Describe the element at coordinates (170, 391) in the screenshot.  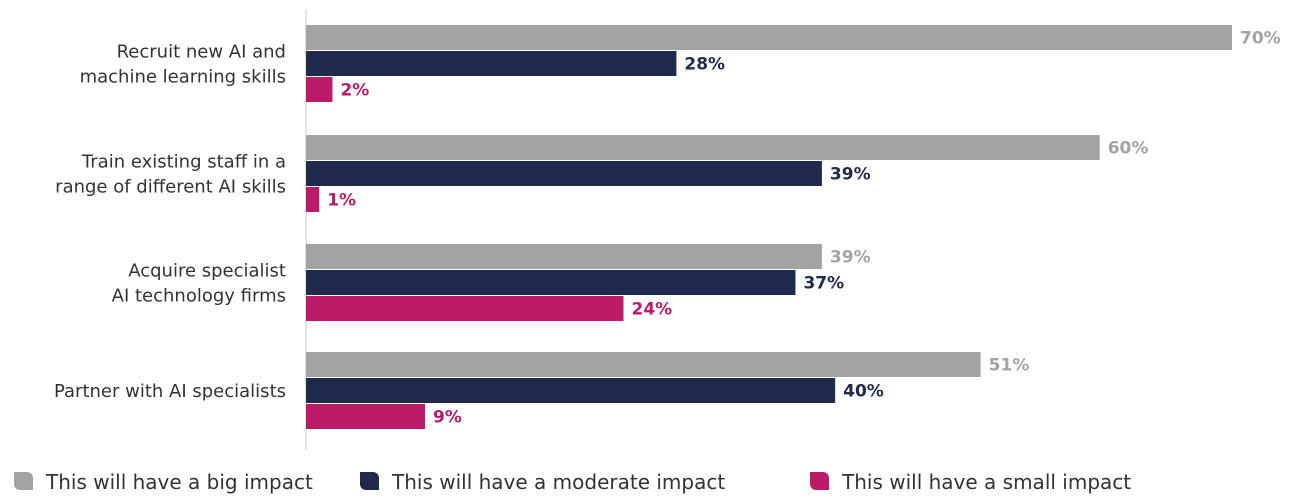
I see `category-label: Partner with AI specialists` at that location.